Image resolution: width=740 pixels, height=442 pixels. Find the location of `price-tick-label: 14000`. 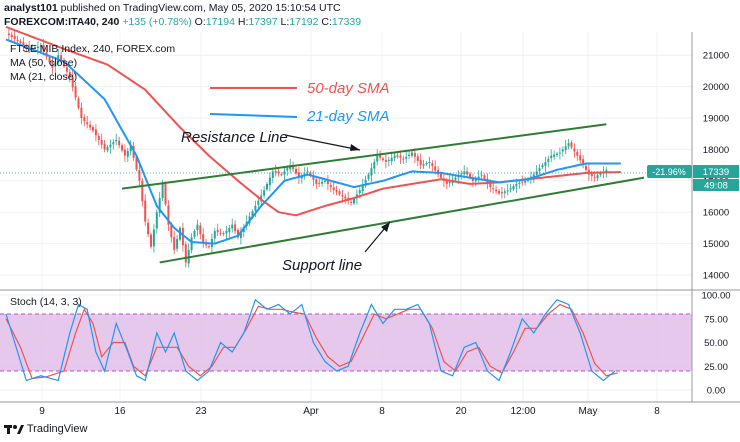

price-tick-label: 14000 is located at coordinates (716, 276).